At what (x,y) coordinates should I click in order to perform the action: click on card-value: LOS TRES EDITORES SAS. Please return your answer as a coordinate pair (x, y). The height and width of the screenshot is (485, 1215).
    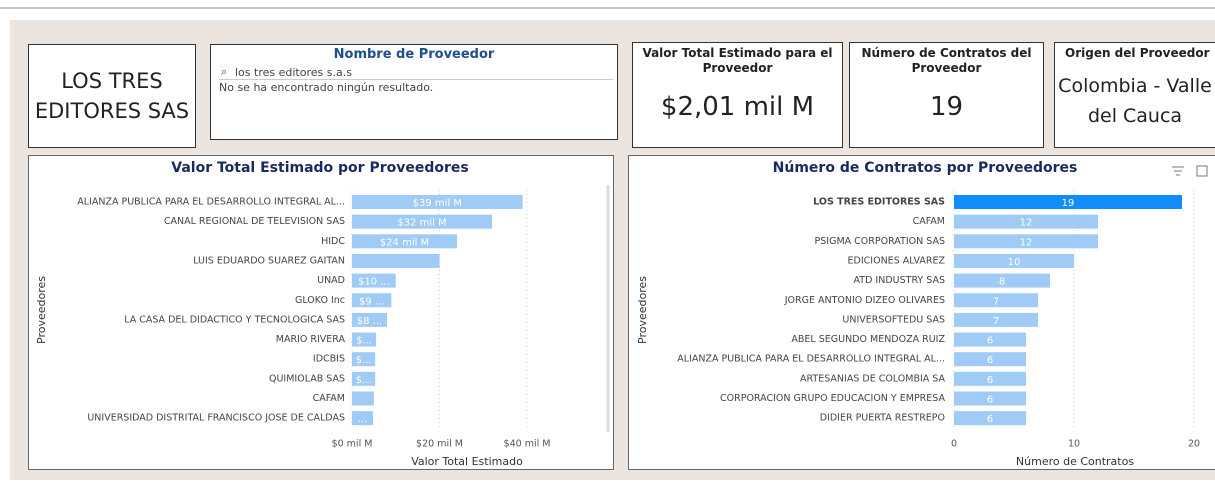
    Looking at the image, I should click on (112, 96).